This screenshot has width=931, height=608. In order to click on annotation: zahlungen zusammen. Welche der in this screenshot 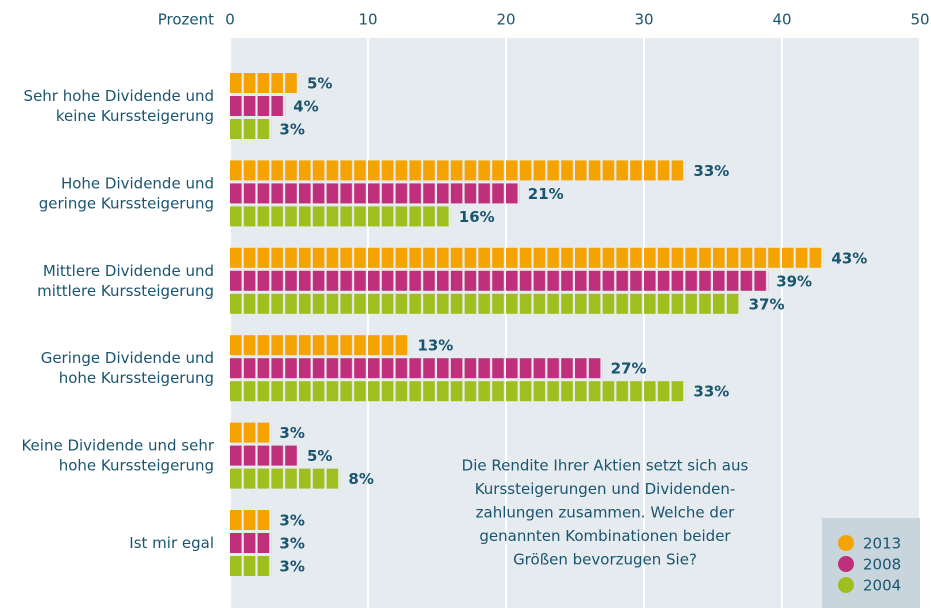, I will do `click(606, 513)`.